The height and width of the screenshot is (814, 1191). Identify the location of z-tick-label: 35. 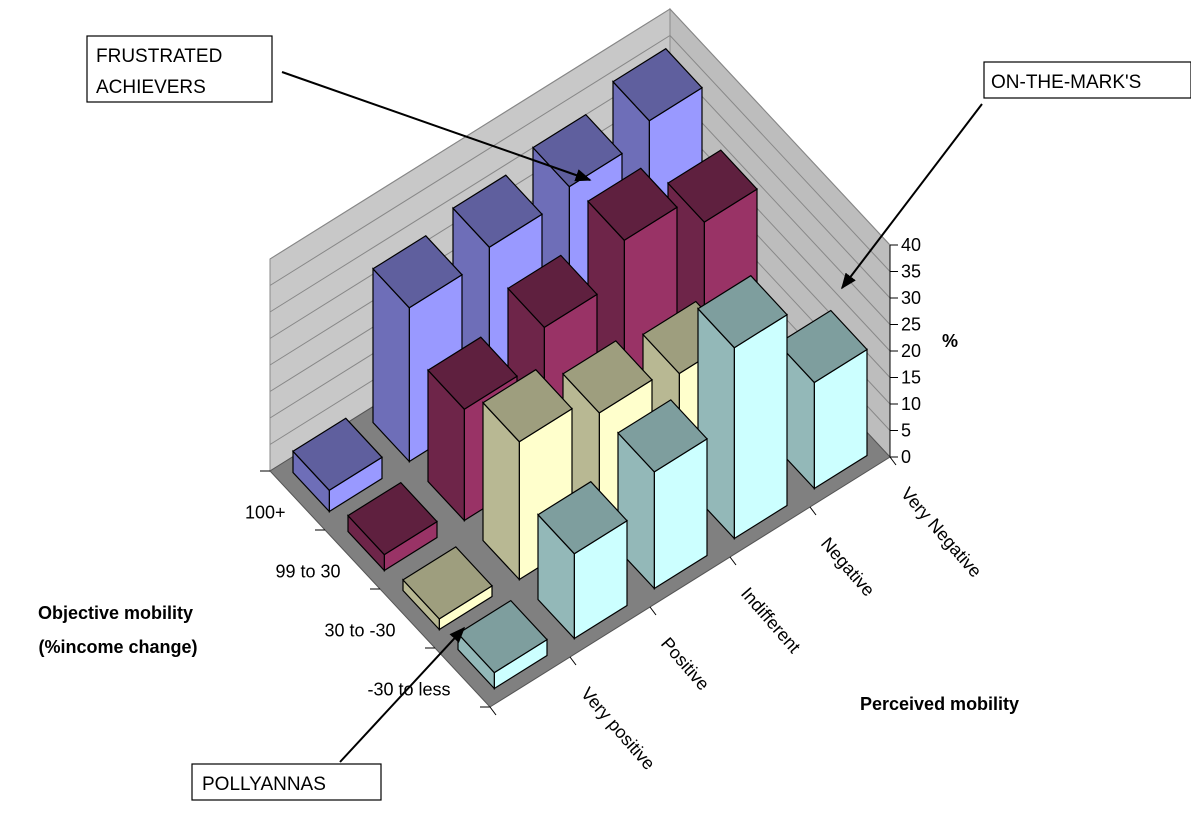
(911, 272).